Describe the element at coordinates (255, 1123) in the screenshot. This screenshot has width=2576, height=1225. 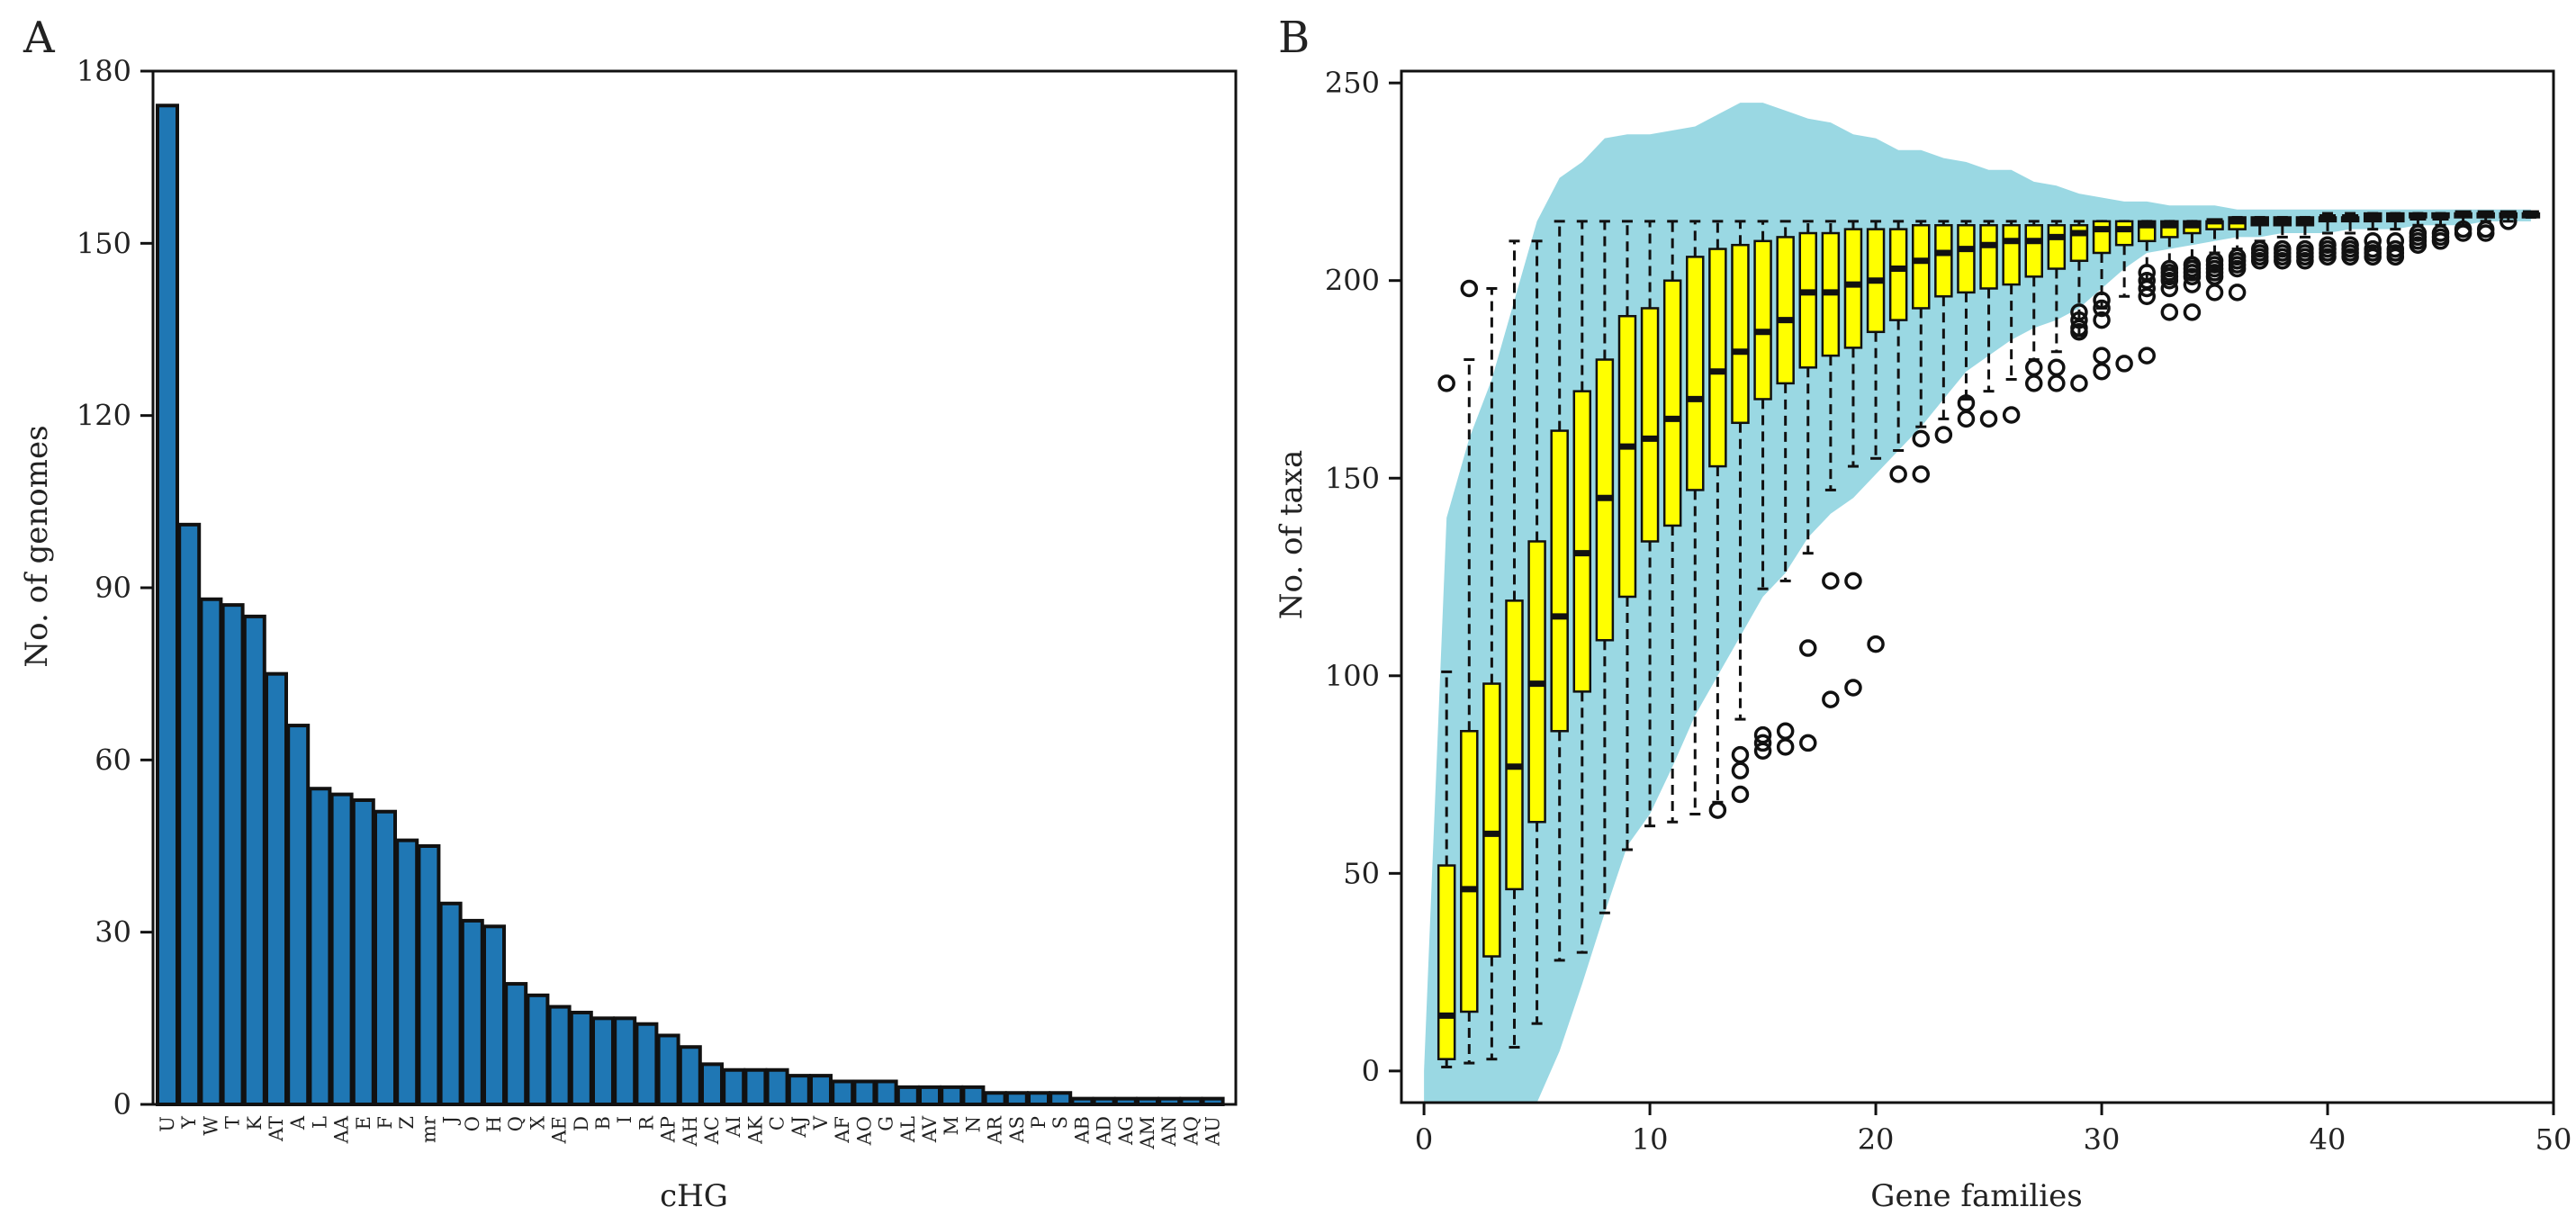
I see `x-tick-label-K: K` at that location.